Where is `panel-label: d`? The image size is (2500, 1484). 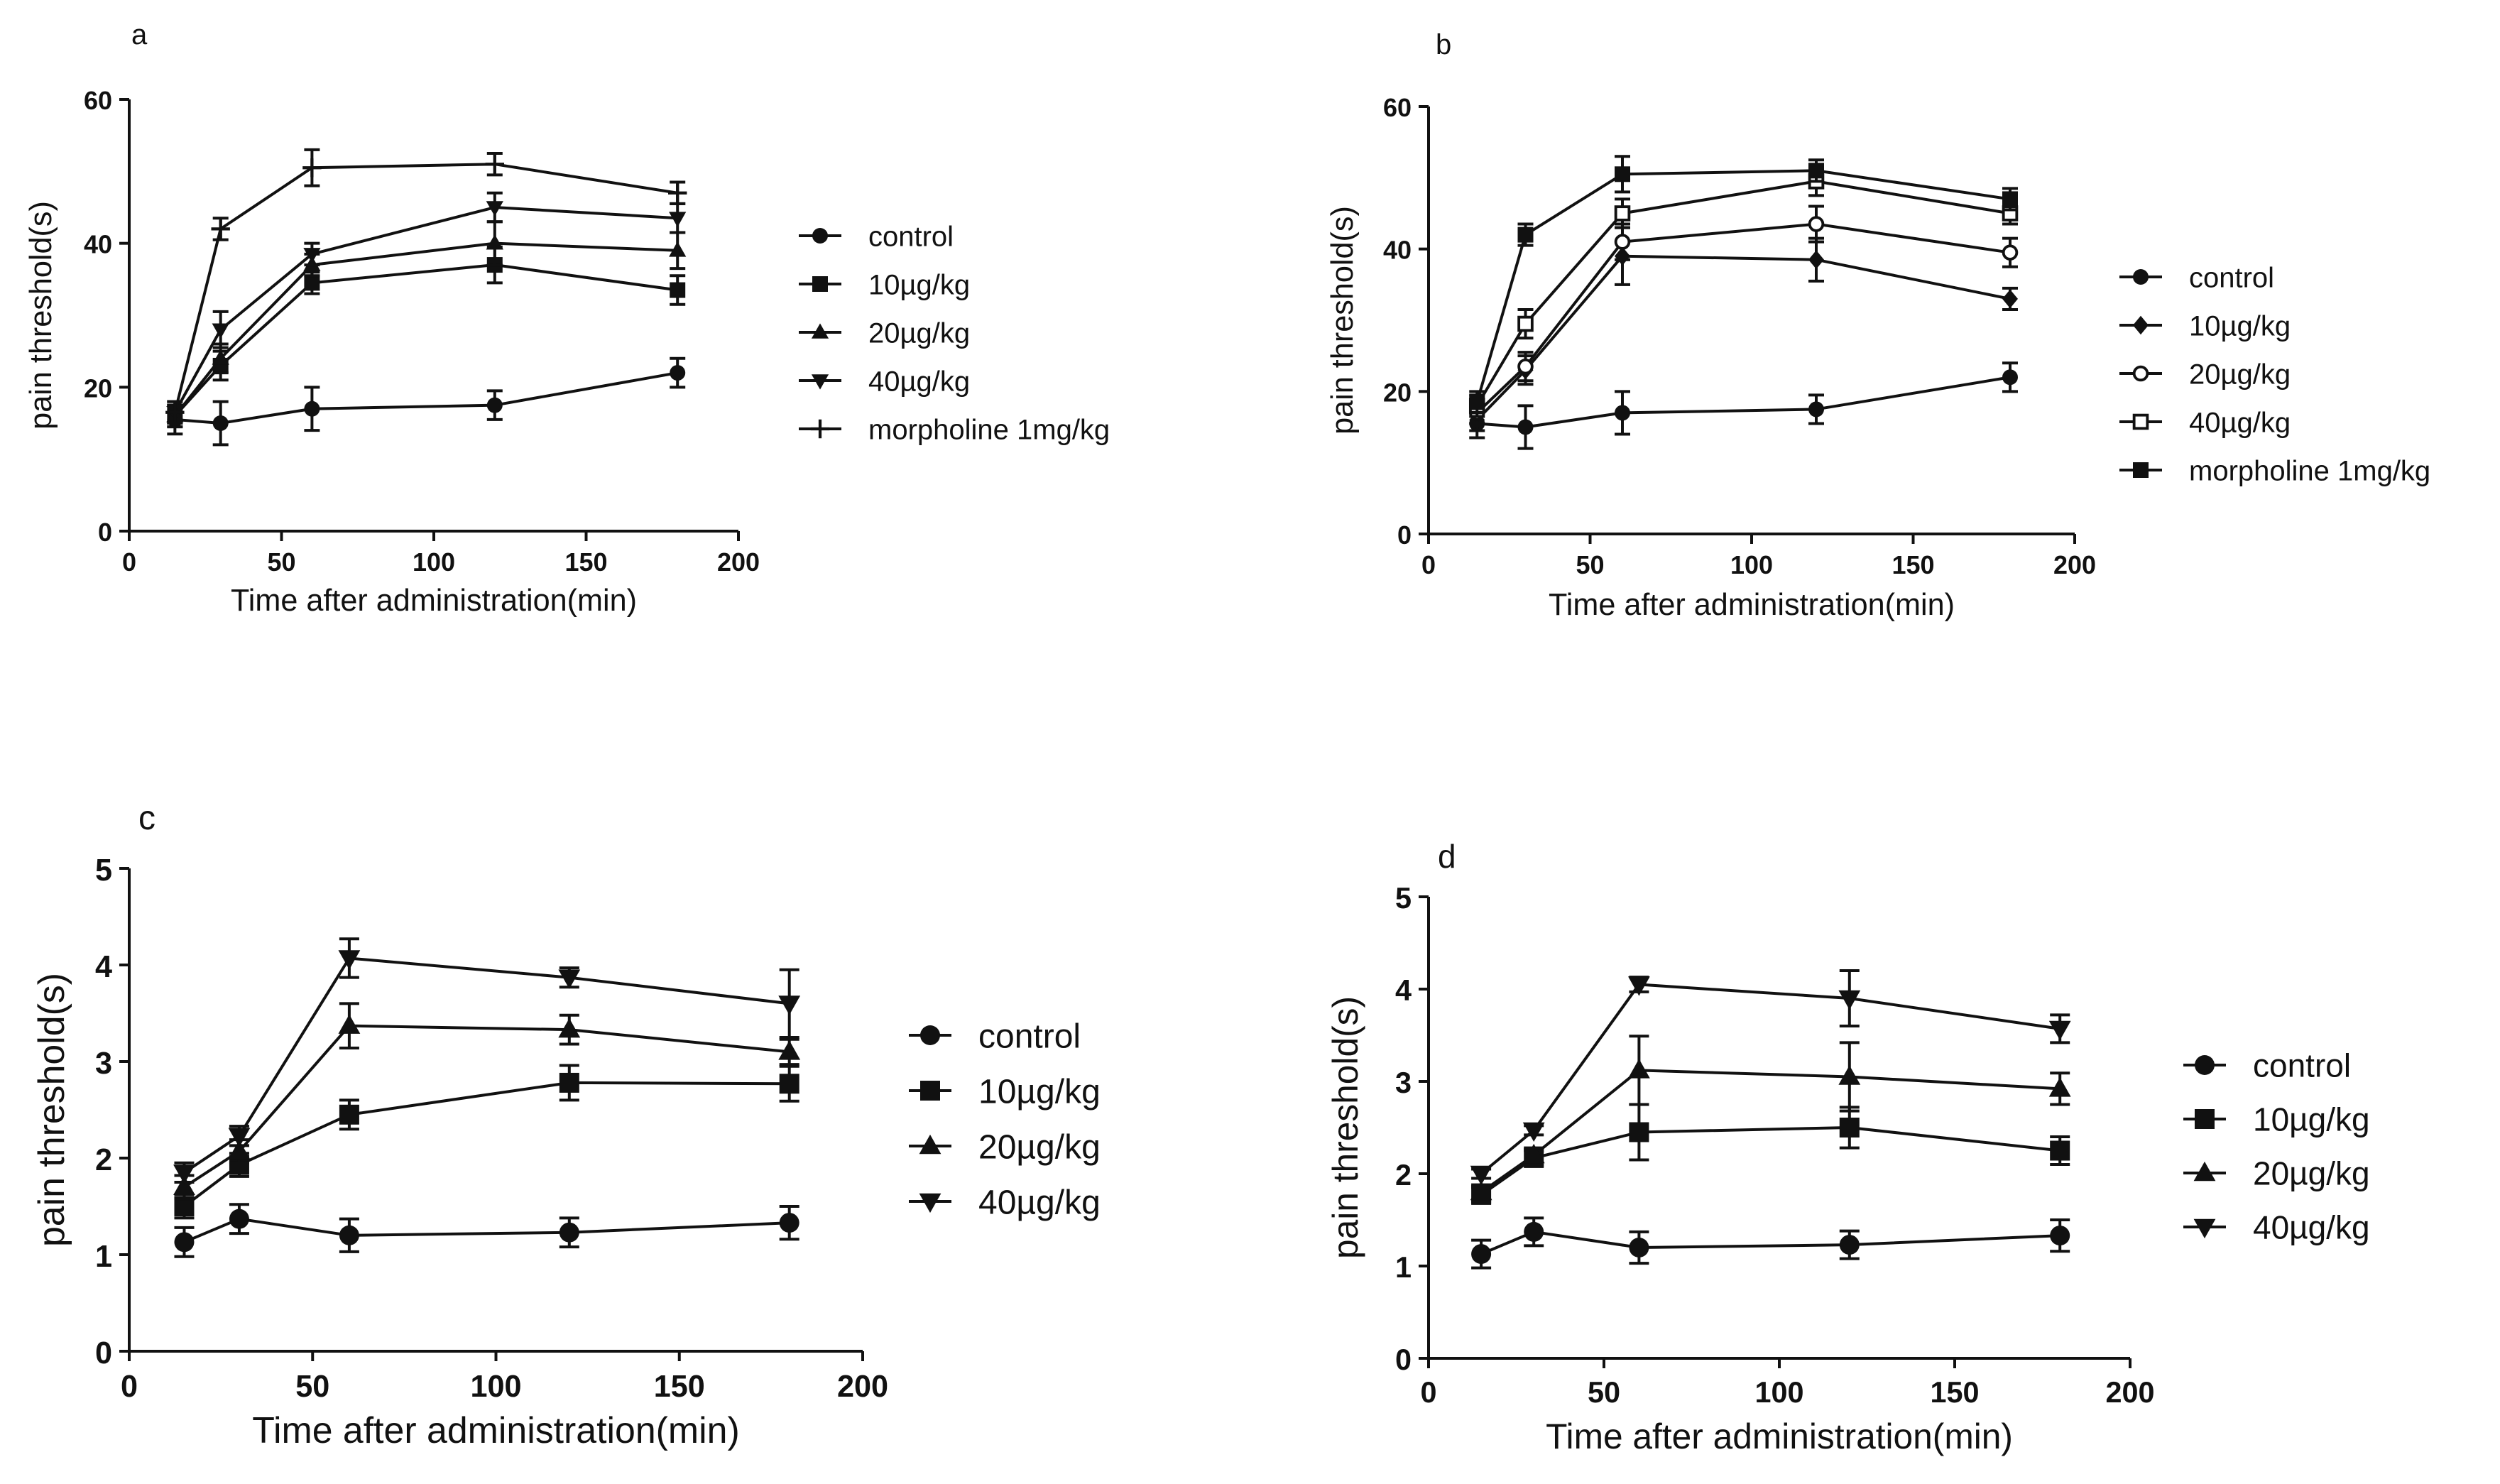 panel-label: d is located at coordinates (1447, 856).